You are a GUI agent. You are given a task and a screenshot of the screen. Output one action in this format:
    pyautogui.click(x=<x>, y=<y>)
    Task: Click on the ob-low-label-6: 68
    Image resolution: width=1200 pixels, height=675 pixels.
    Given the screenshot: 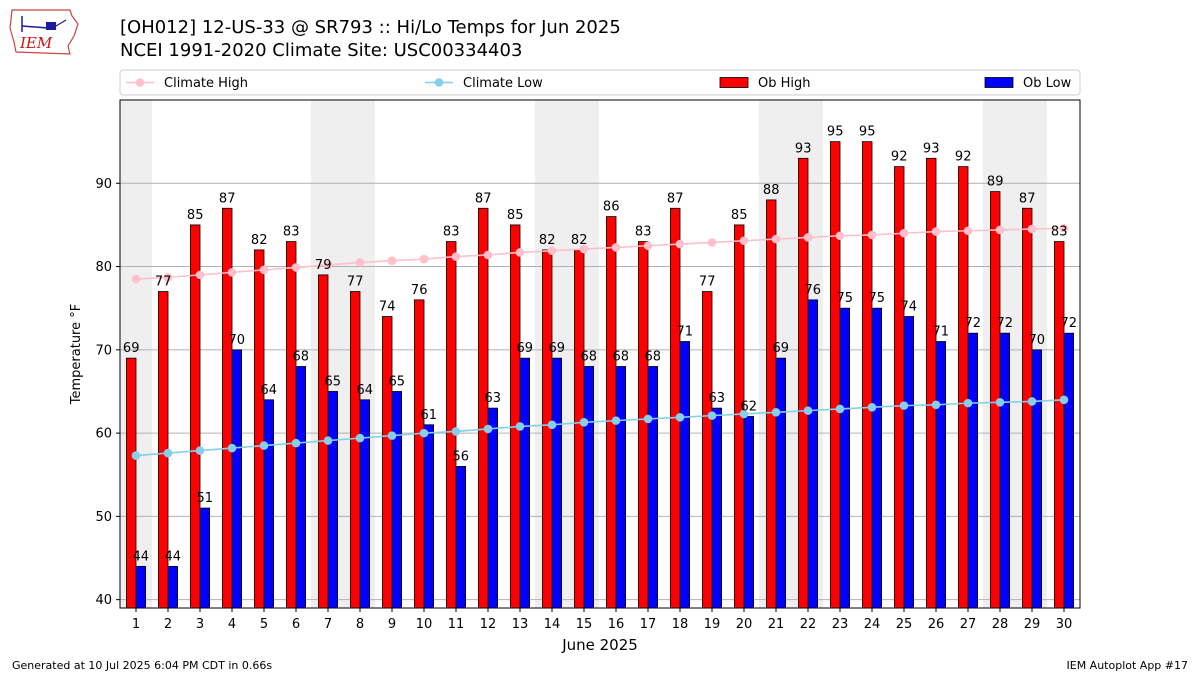 What is the action you would take?
    pyautogui.click(x=301, y=356)
    